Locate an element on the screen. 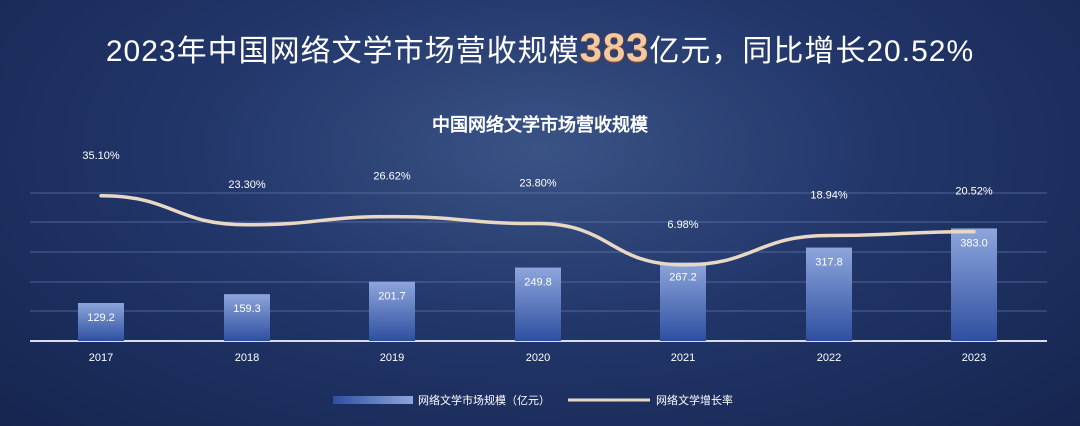 The height and width of the screenshot is (426, 1080). x-axis-ticks: 2017 2018 2019 2020 2021 2022 2023 is located at coordinates (537, 358).